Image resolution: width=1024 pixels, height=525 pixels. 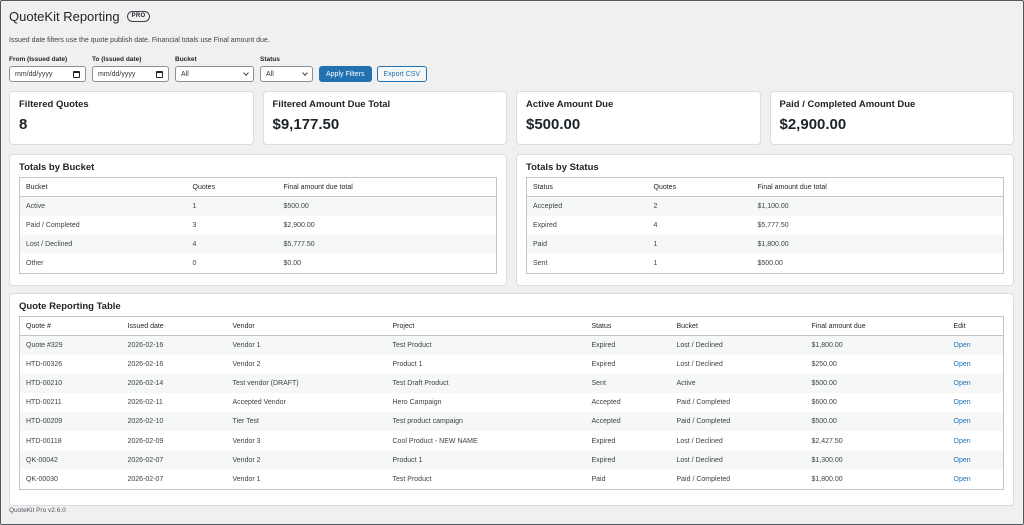 I want to click on column-header: Status, so click(x=587, y=187).